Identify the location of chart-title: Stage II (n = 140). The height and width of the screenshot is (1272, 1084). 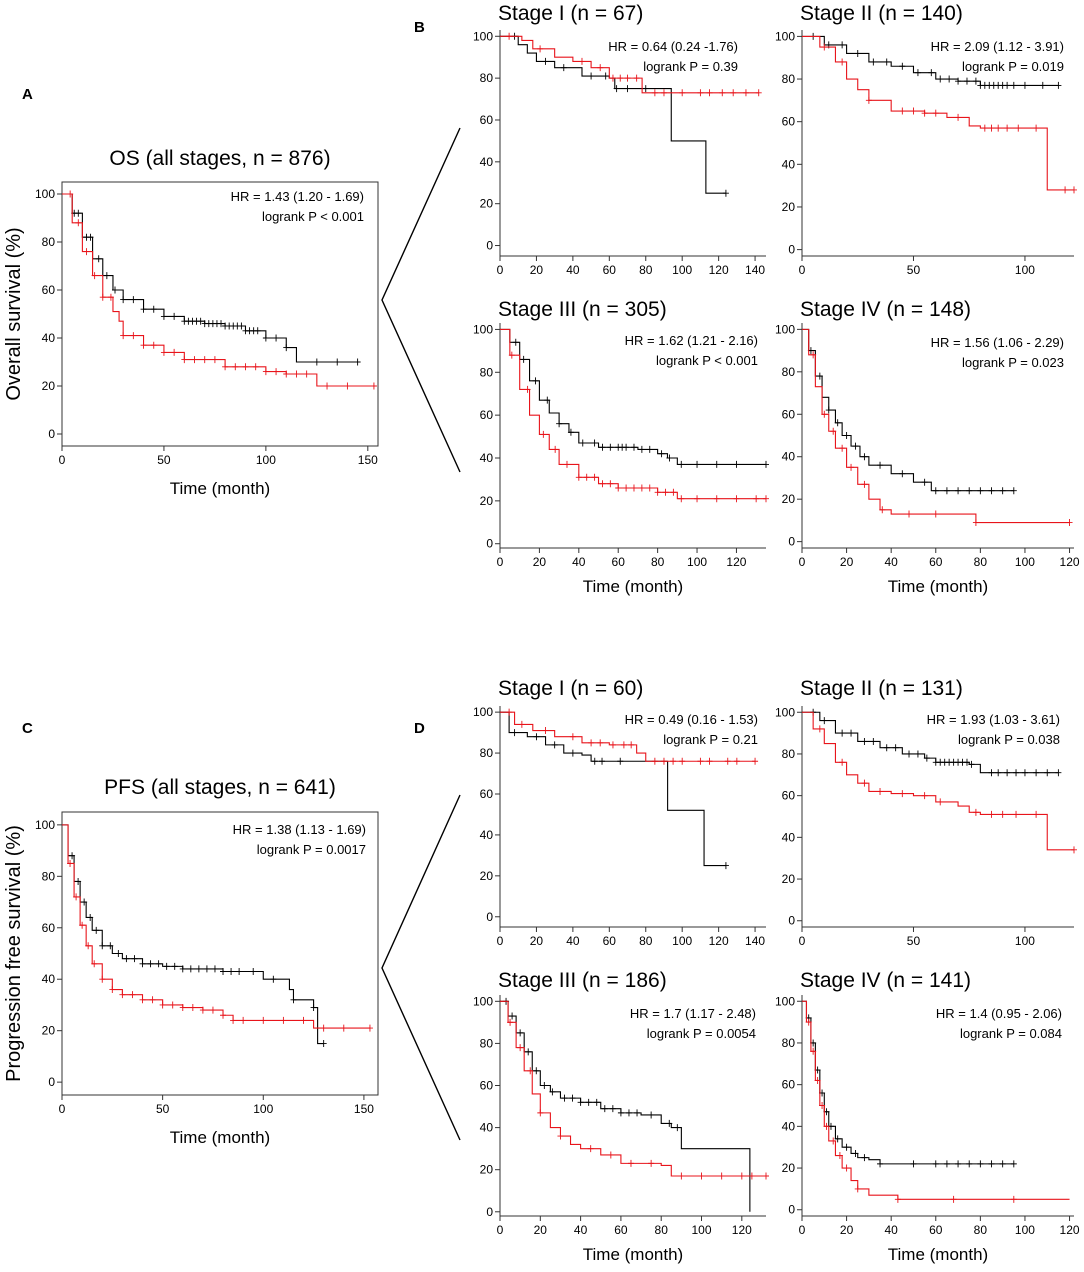
(881, 13).